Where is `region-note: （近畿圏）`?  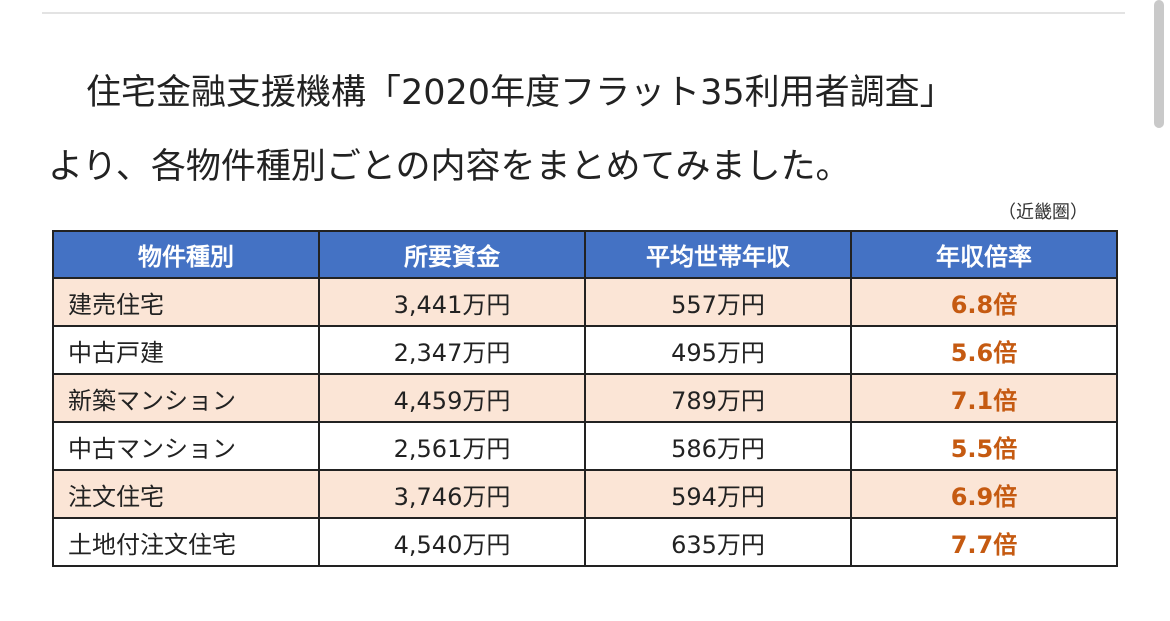
region-note: （近畿圏） is located at coordinates (1043, 212).